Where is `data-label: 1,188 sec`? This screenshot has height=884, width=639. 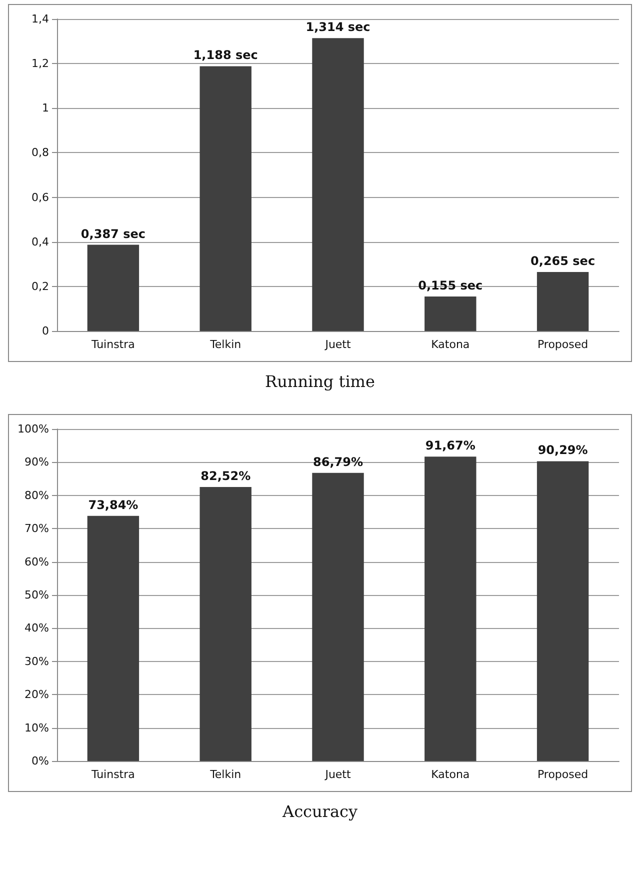 data-label: 1,188 sec is located at coordinates (225, 55).